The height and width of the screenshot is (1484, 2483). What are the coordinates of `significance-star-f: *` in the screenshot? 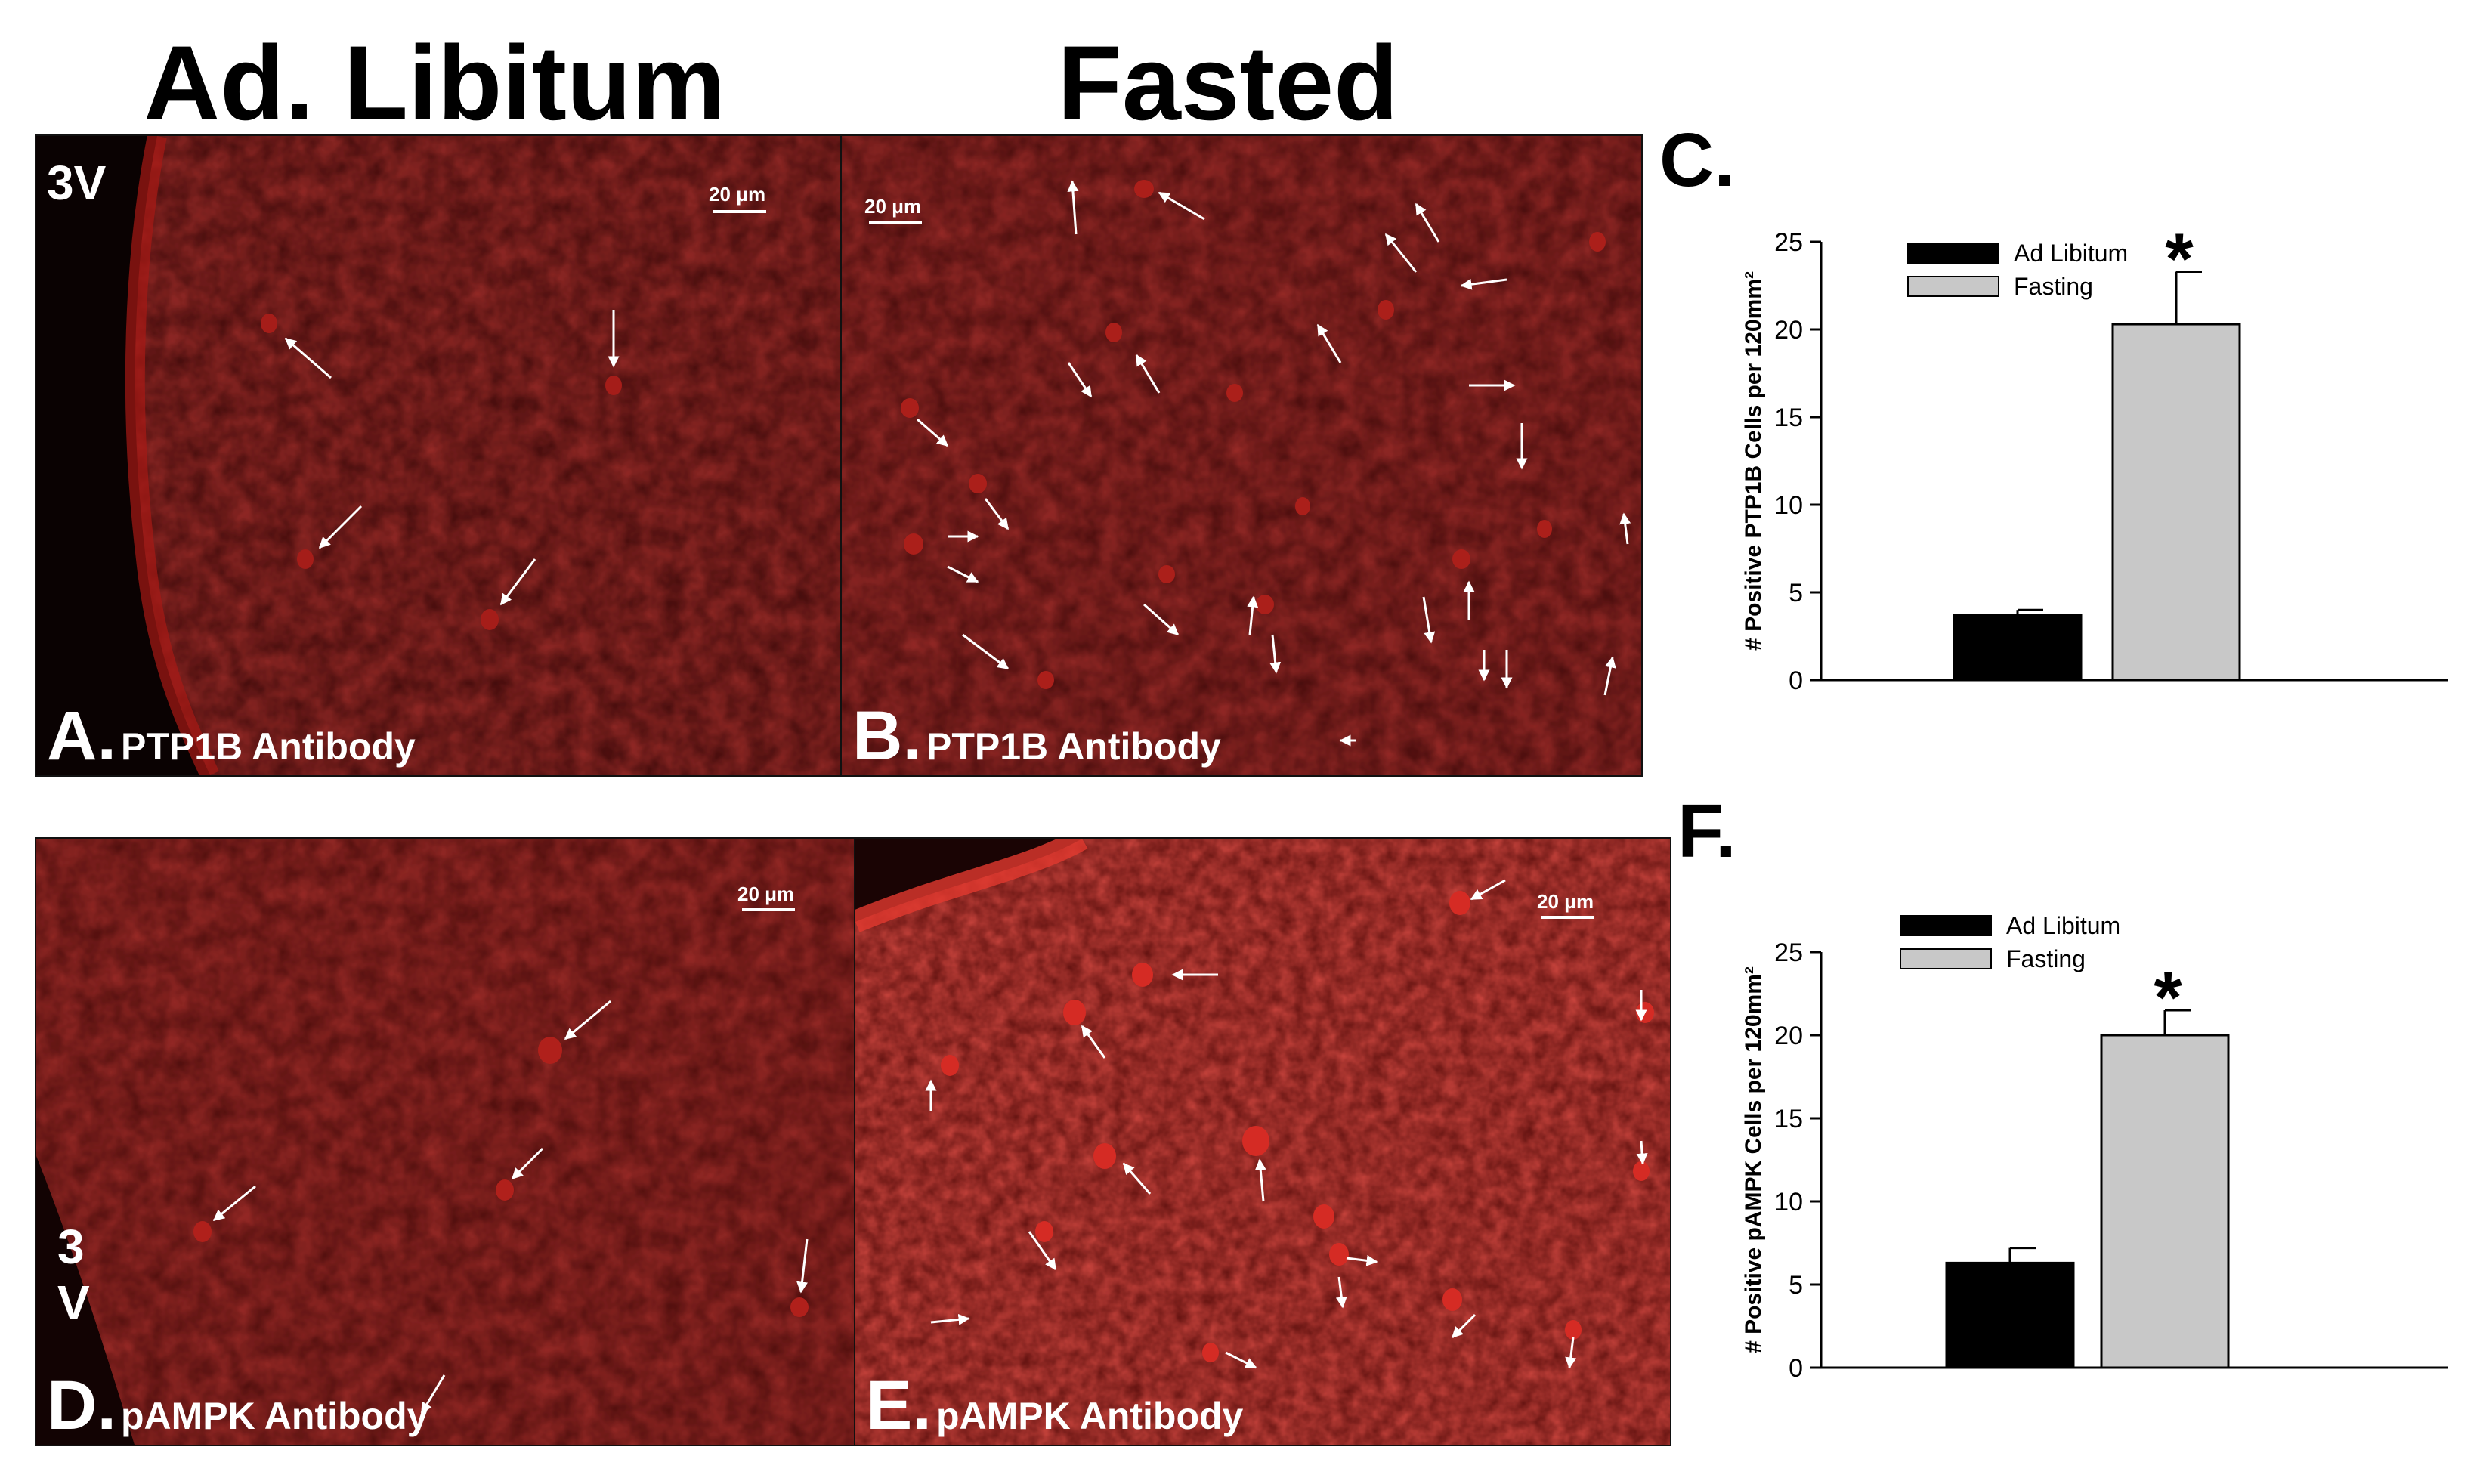 It's located at (2168, 997).